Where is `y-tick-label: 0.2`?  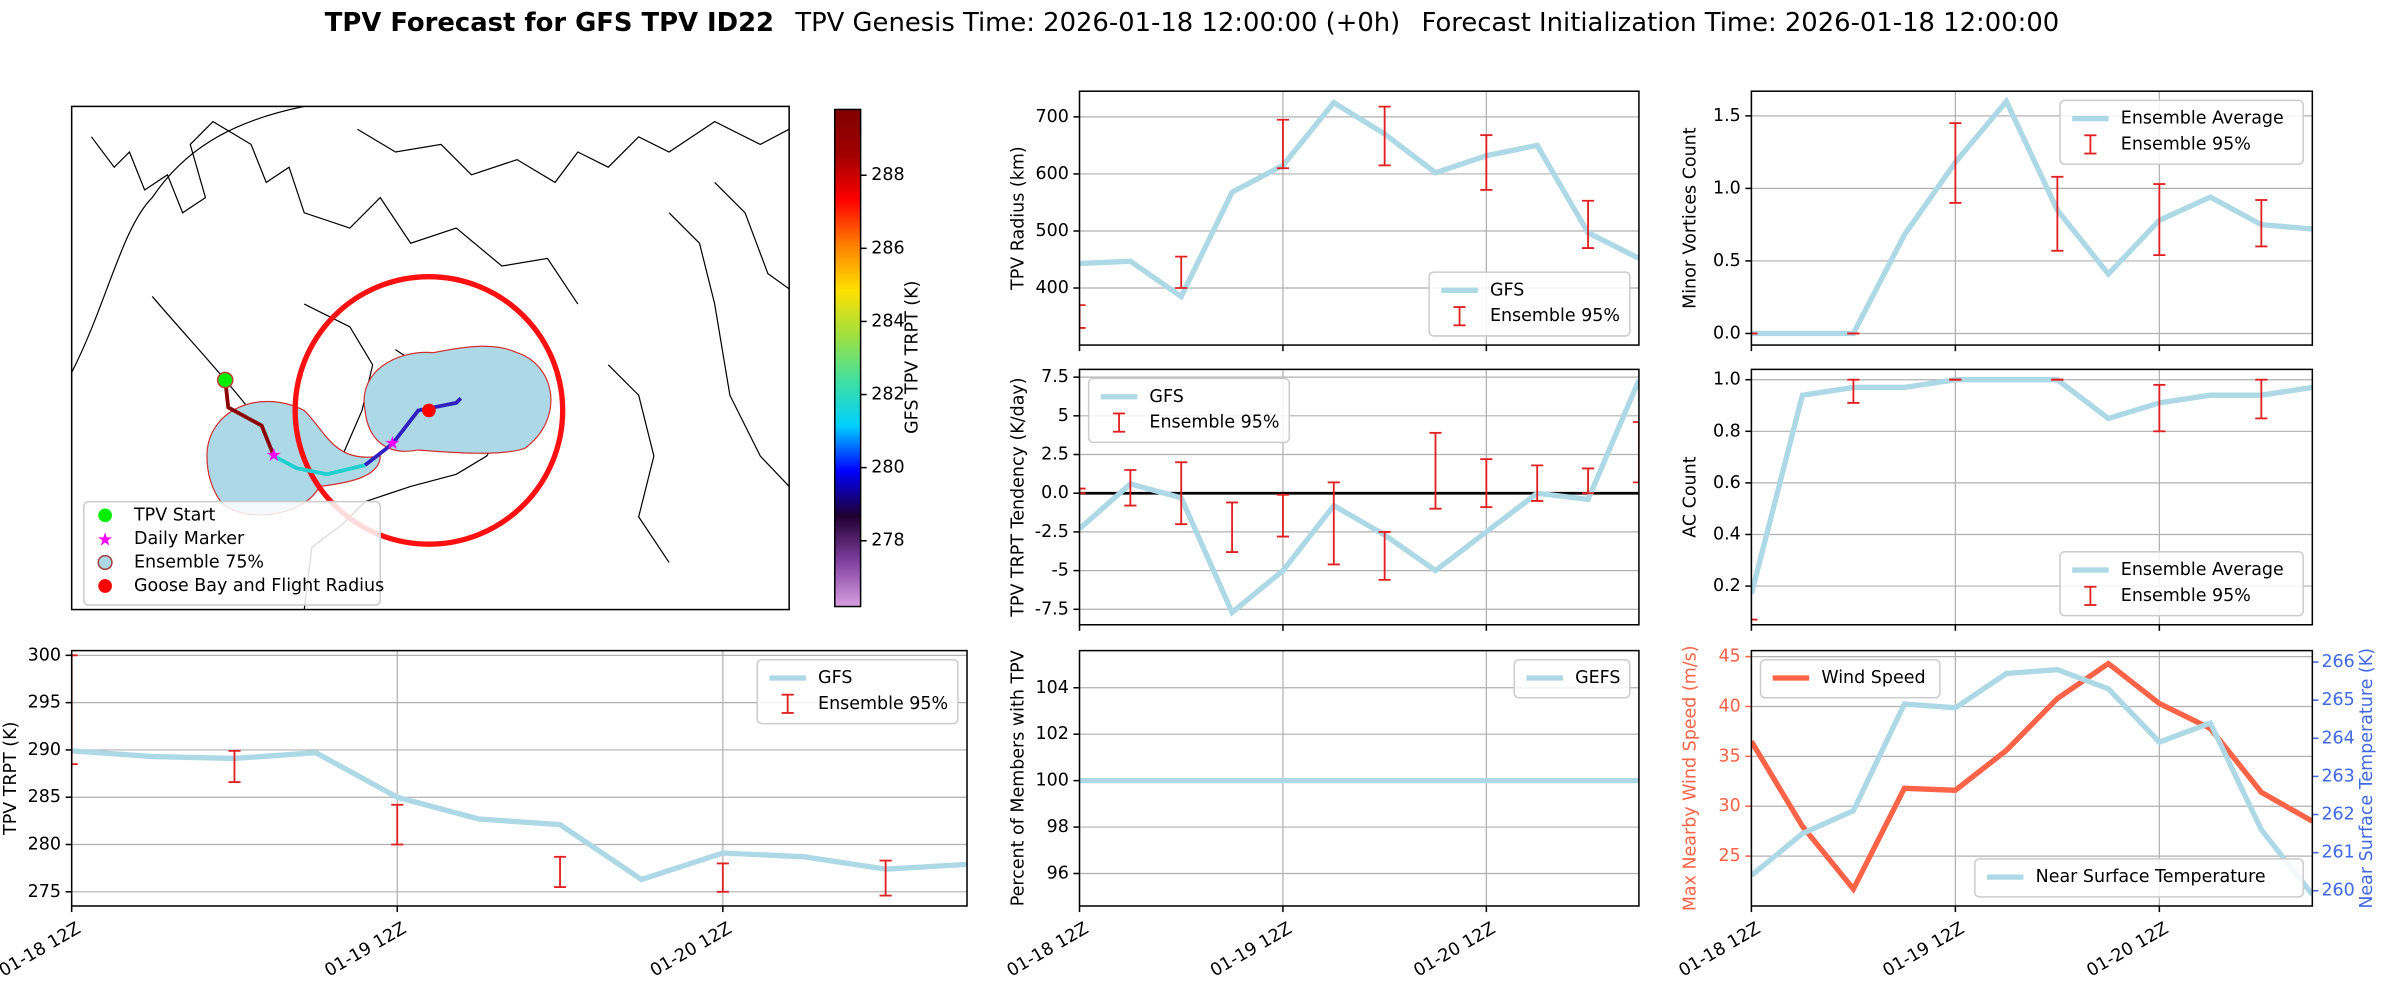 y-tick-label: 0.2 is located at coordinates (1727, 586).